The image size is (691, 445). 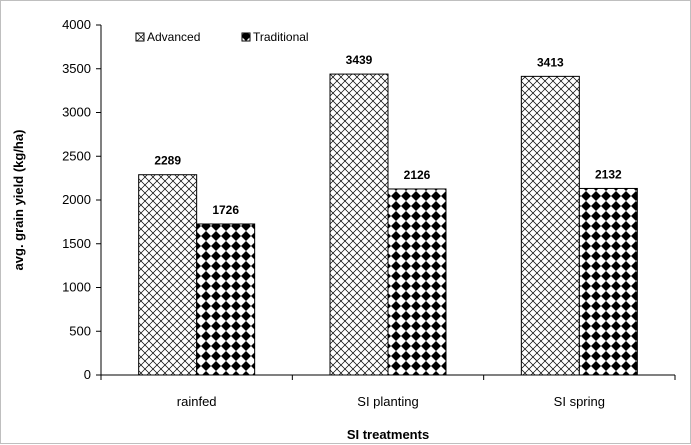 What do you see at coordinates (173, 37) in the screenshot?
I see `legend-label-advanced: Advanced` at bounding box center [173, 37].